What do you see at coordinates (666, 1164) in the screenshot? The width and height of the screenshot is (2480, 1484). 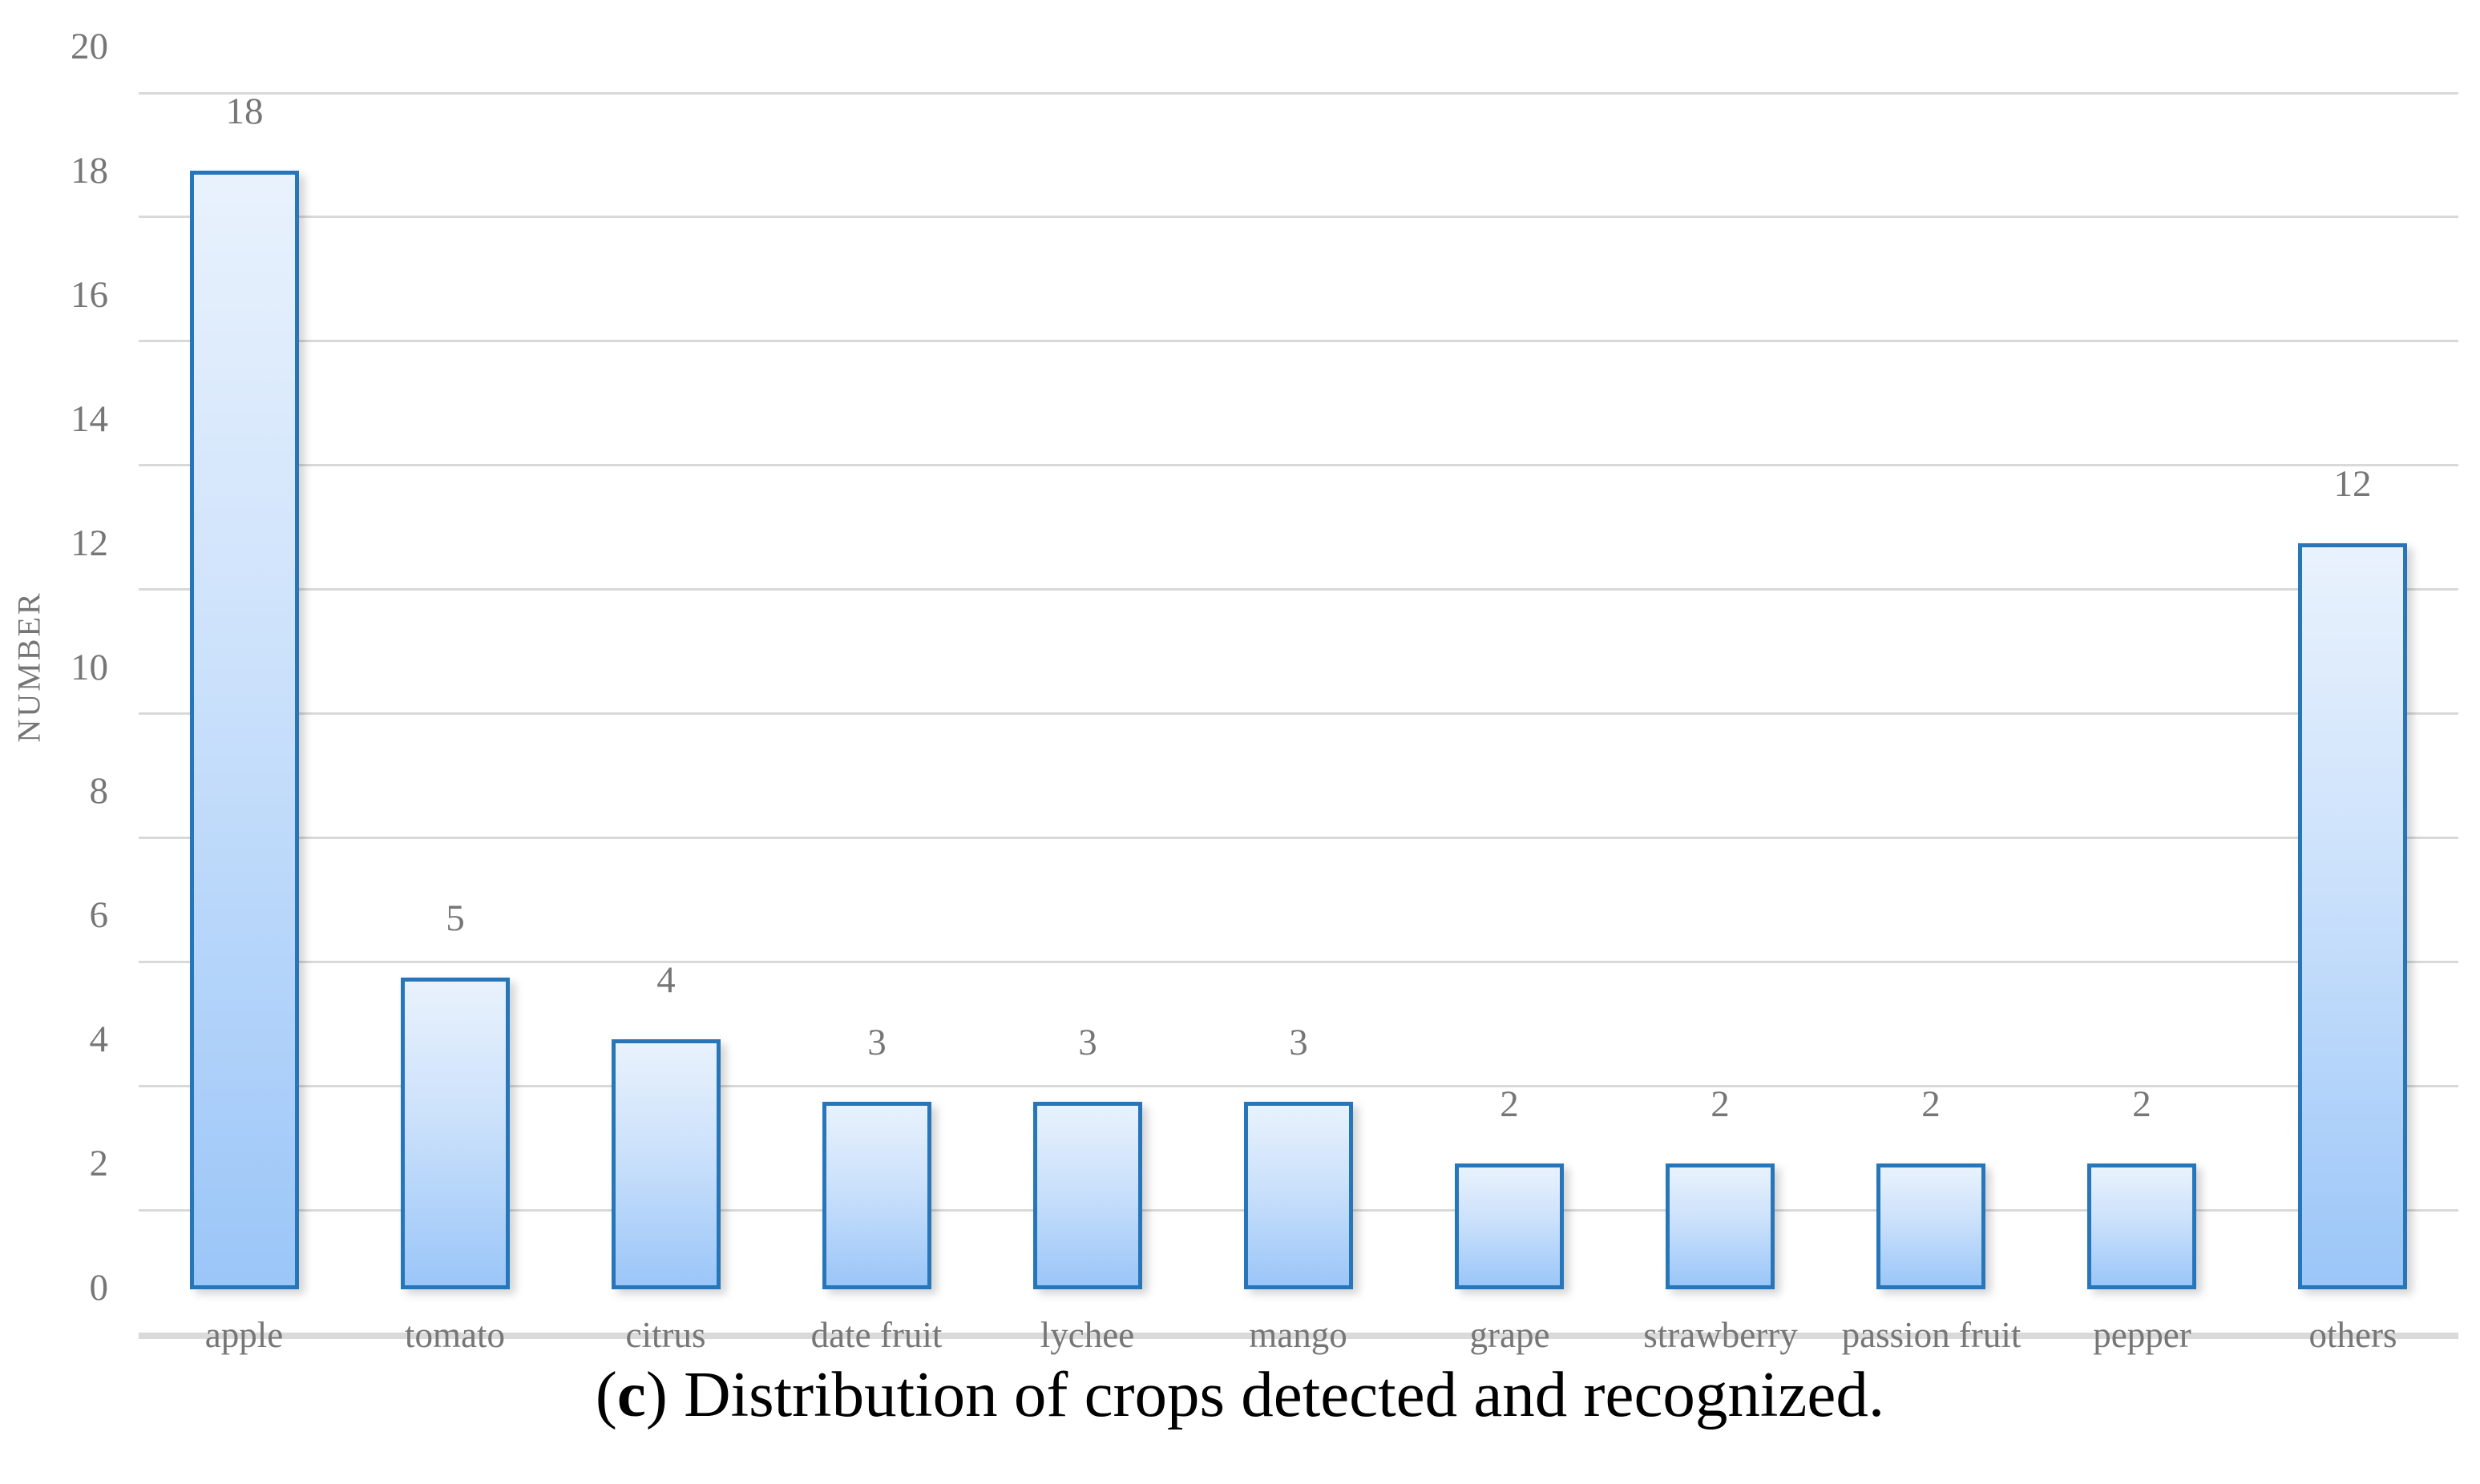 I see `bar-citrus` at bounding box center [666, 1164].